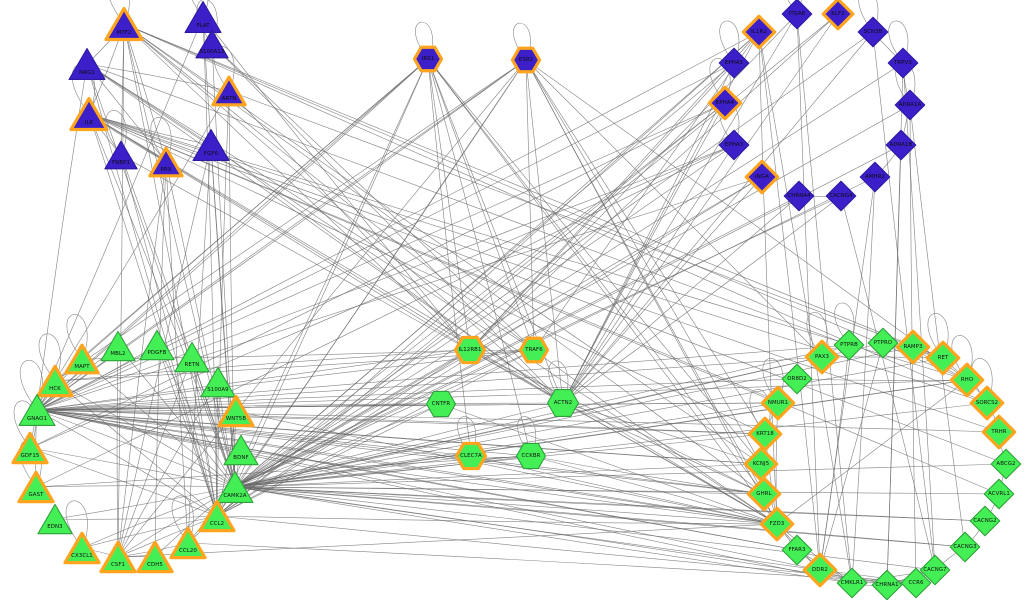  I want to click on graph-node-krt18, so click(764, 433).